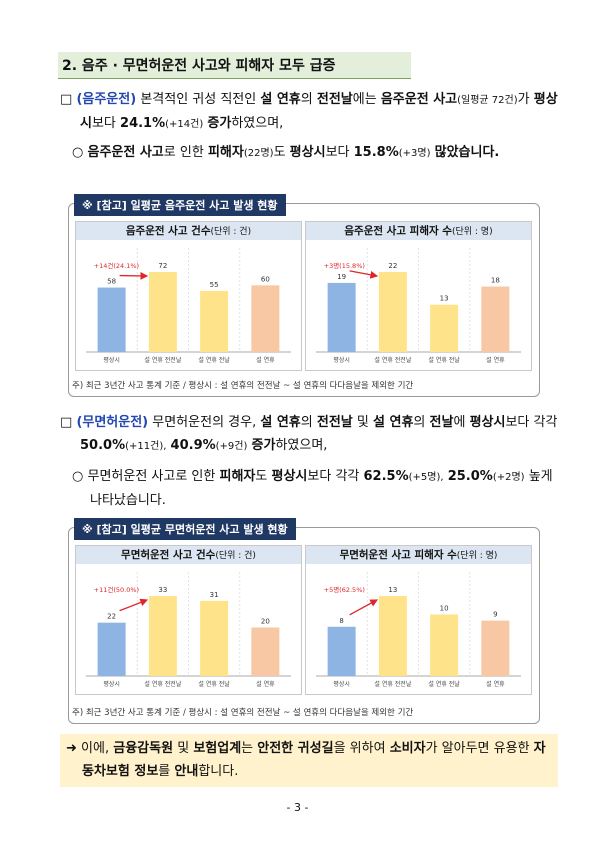 Image resolution: width=595 pixels, height=841 pixels. Describe the element at coordinates (103, 445) in the screenshot. I see `text-run: 50.0%` at that location.